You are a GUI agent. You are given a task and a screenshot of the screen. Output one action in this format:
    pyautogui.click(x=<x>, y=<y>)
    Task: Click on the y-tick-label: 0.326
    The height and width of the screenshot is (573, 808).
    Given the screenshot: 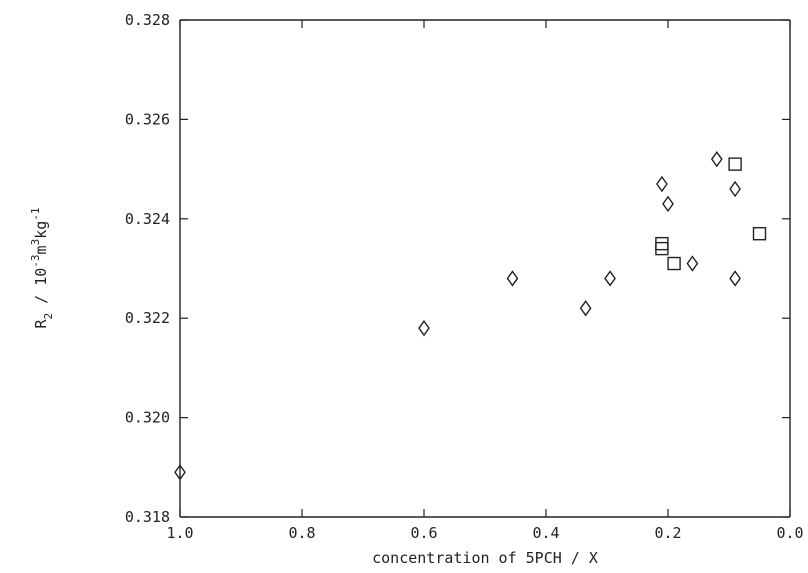 What is the action you would take?
    pyautogui.click(x=147, y=119)
    